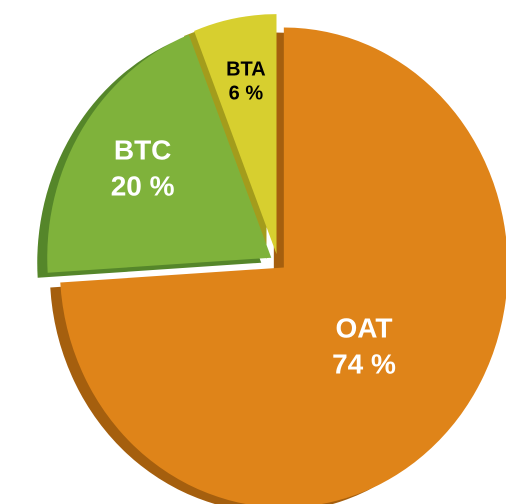 Image resolution: width=506 pixels, height=504 pixels. I want to click on slice-category: OAT, so click(363, 328).